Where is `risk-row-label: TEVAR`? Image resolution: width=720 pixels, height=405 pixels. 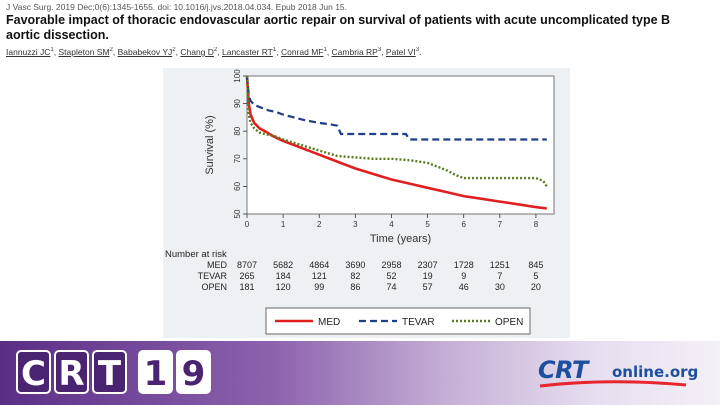
risk-row-label: TEVAR is located at coordinates (213, 276).